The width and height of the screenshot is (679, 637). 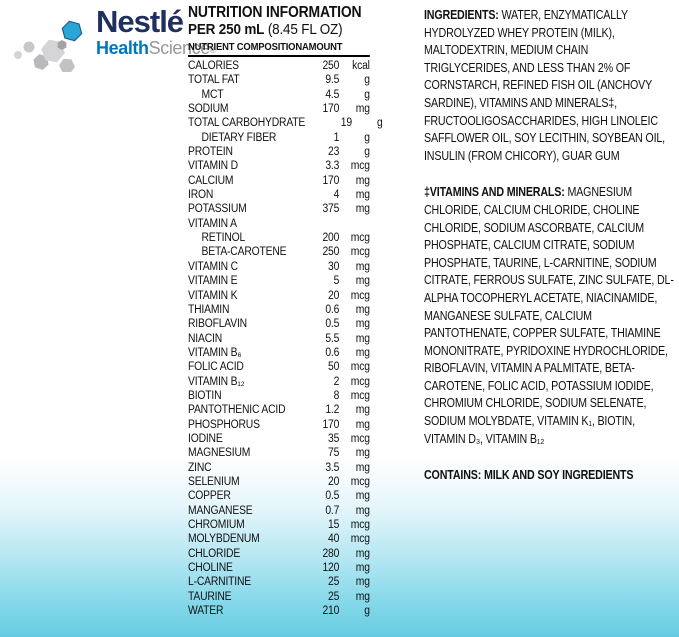 I want to click on table-row: TOTAL FAT 9.5 g, so click(x=279, y=80).